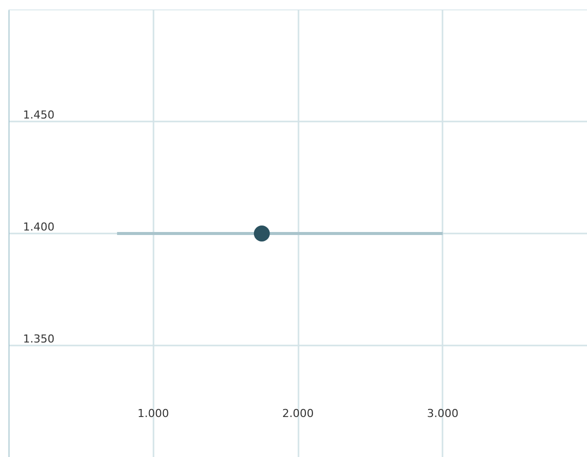 The width and height of the screenshot is (587, 457). Describe the element at coordinates (154, 413) in the screenshot. I see `x-tick-label: 1.000` at that location.